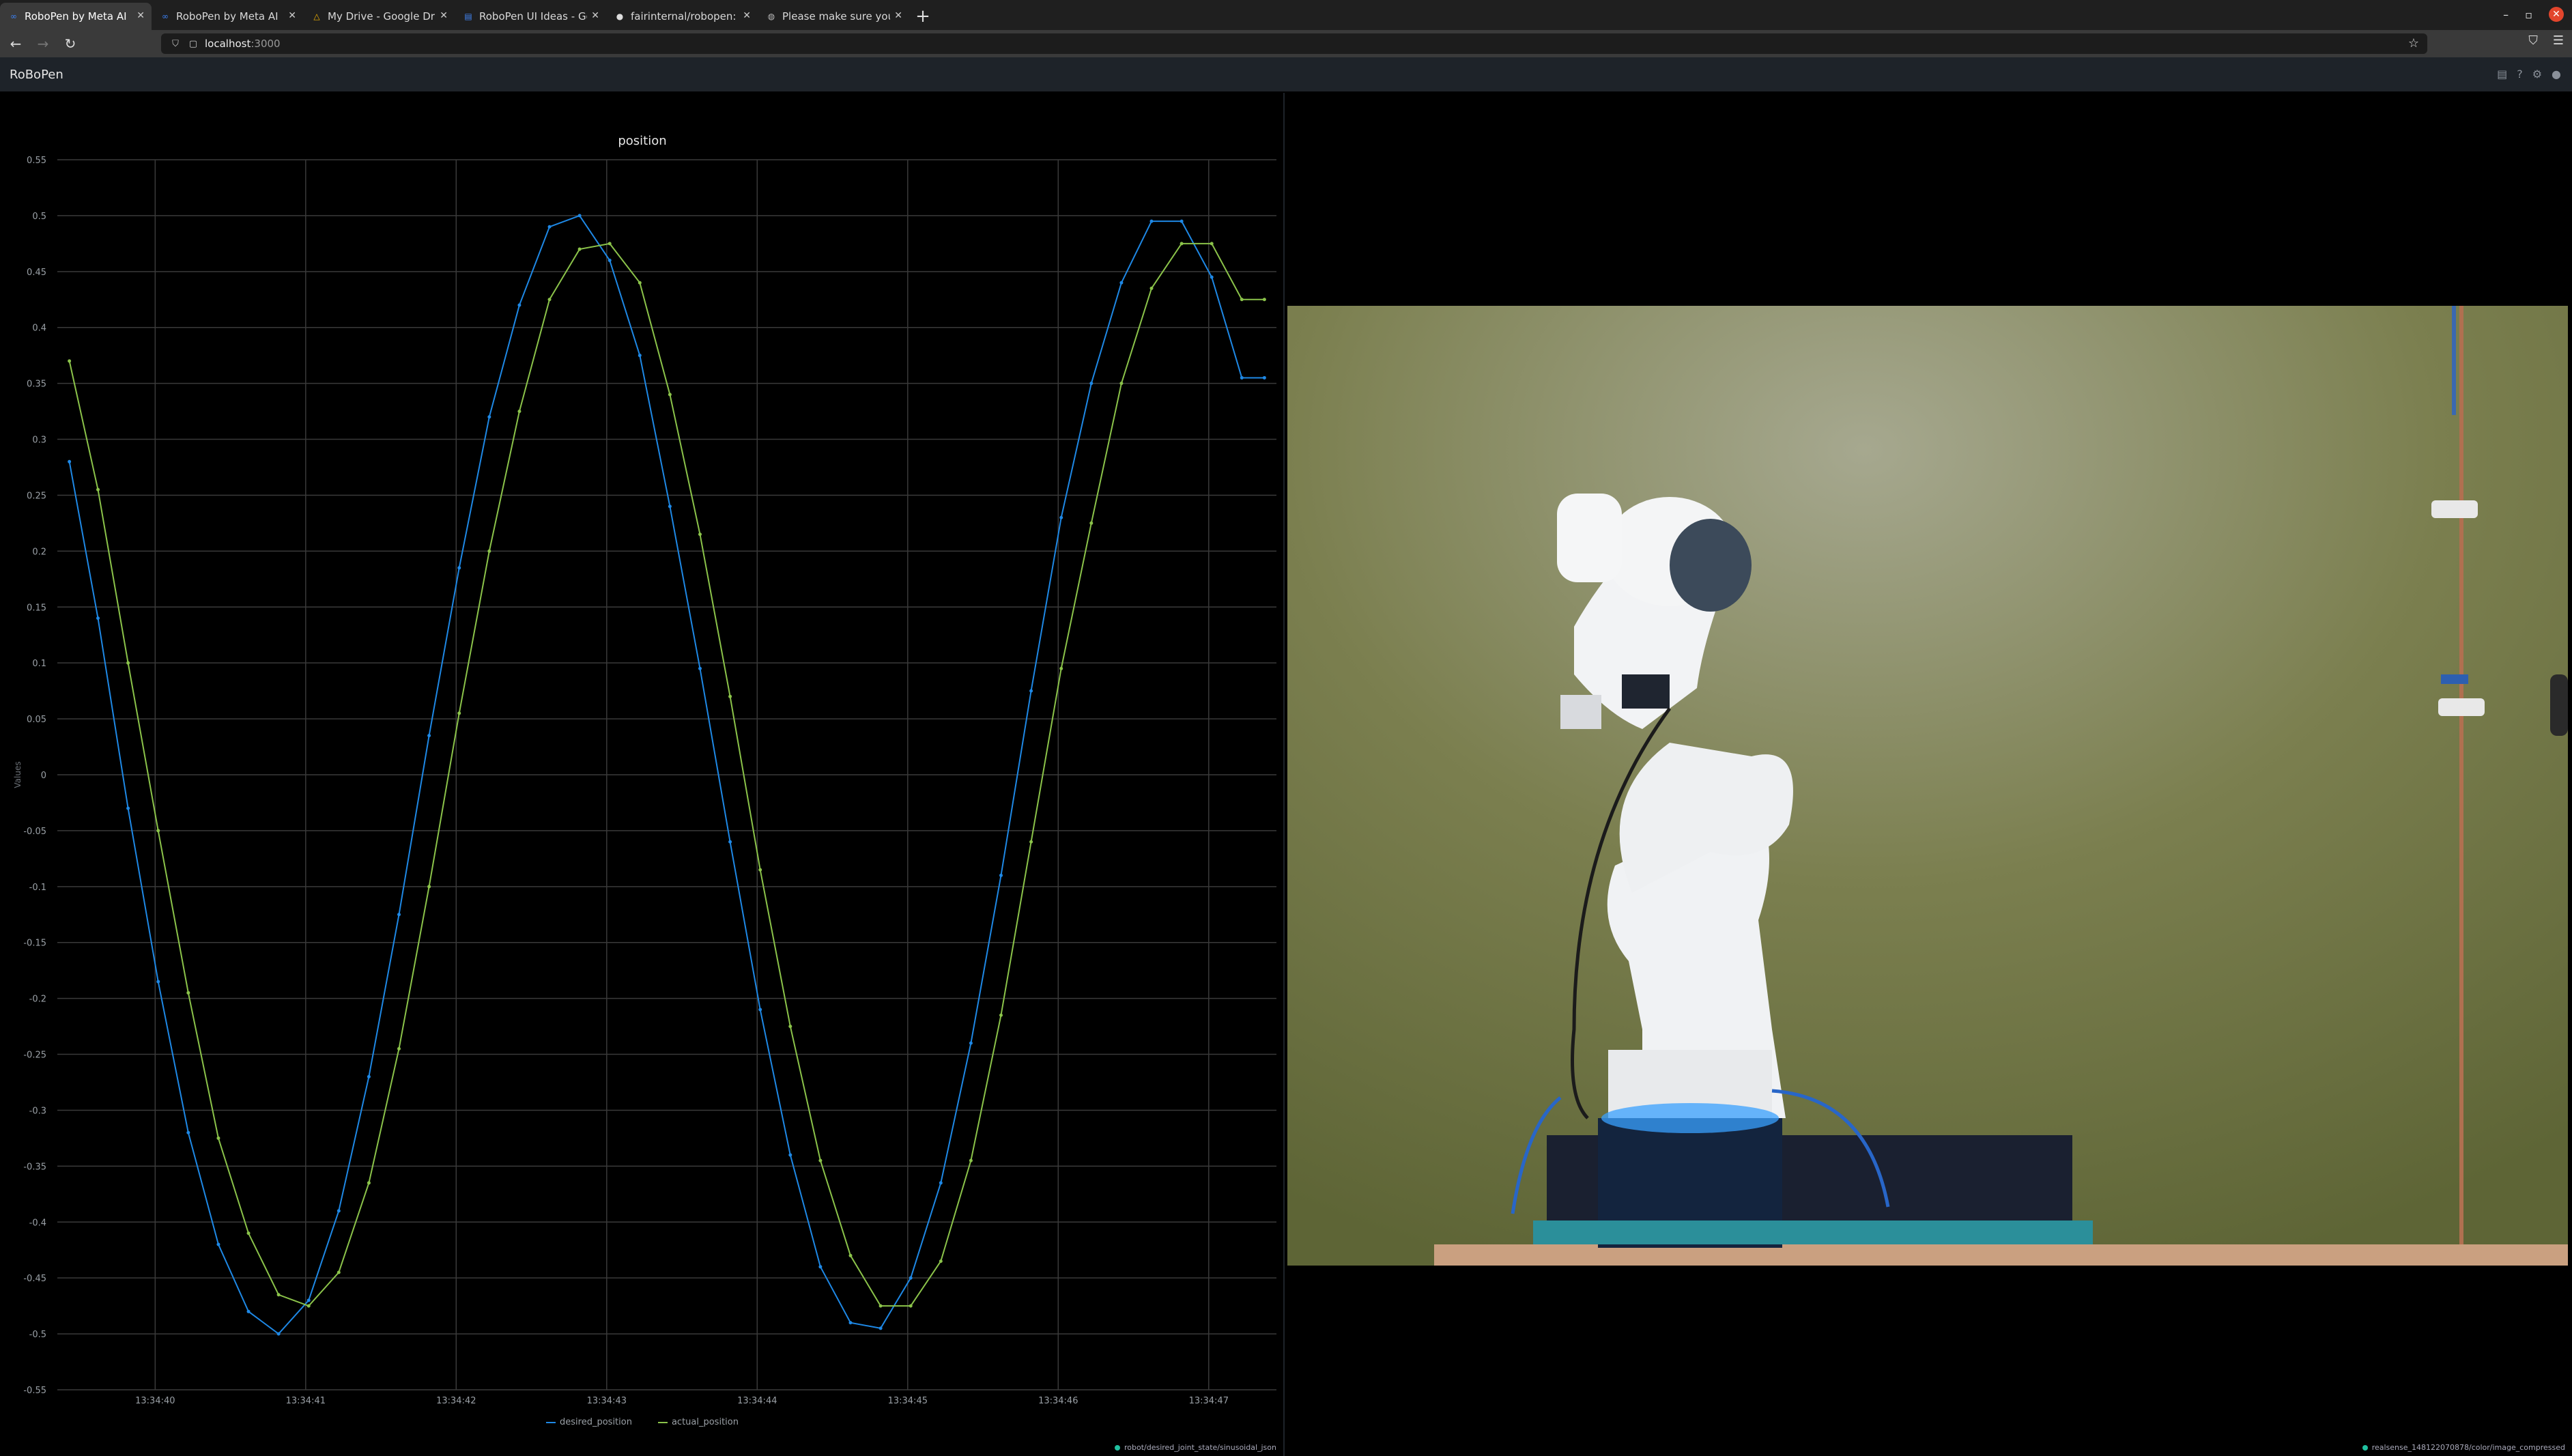  Describe the element at coordinates (39, 441) in the screenshot. I see `y-tick-label: 0.3` at that location.